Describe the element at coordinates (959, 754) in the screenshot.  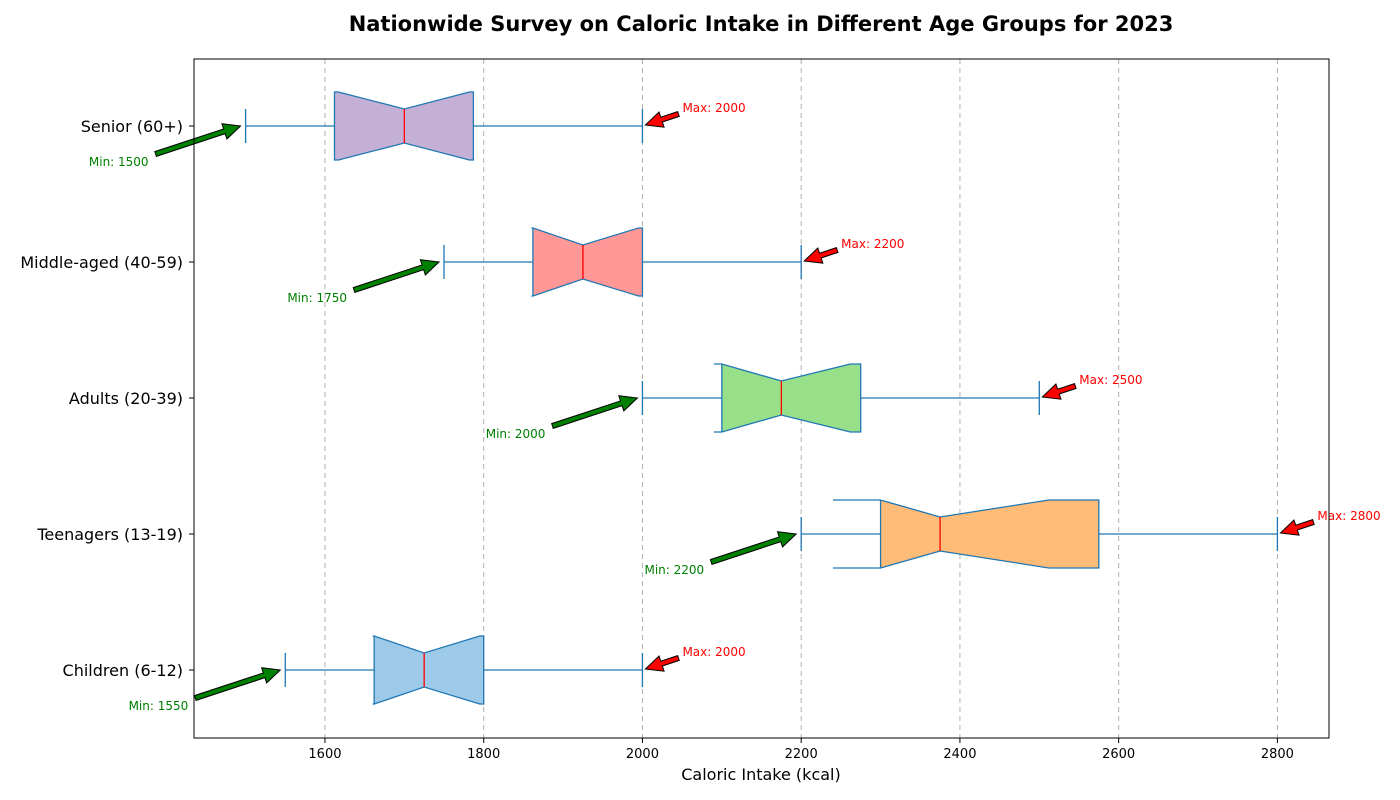
I see `x-tick-label: 2400` at that location.